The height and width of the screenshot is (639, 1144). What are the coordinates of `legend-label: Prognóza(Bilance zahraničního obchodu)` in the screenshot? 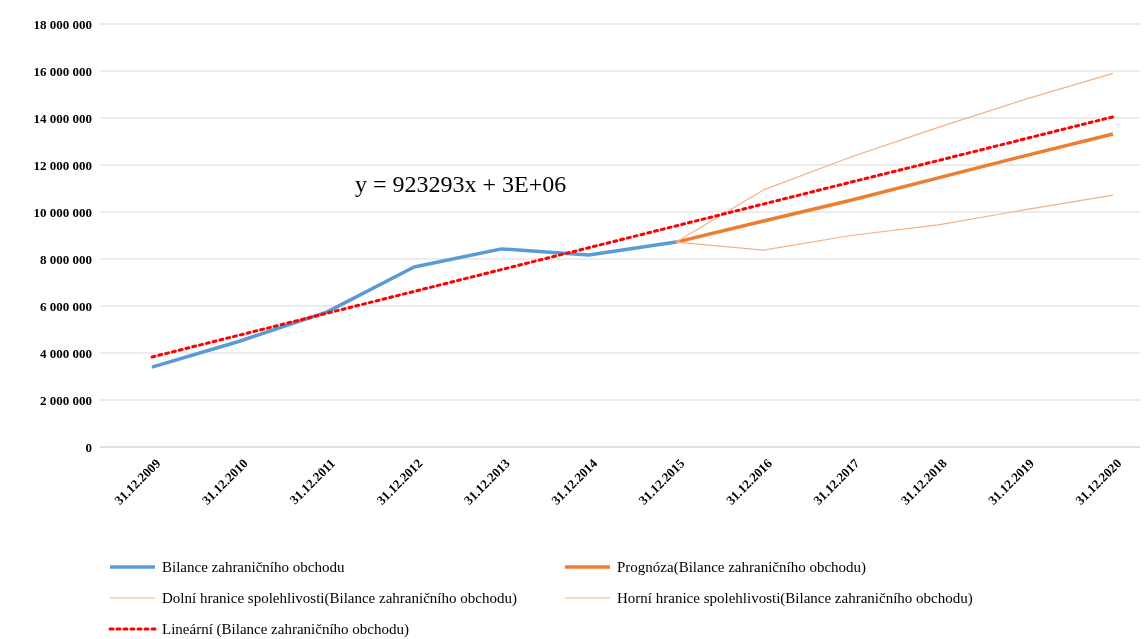 It's located at (742, 568).